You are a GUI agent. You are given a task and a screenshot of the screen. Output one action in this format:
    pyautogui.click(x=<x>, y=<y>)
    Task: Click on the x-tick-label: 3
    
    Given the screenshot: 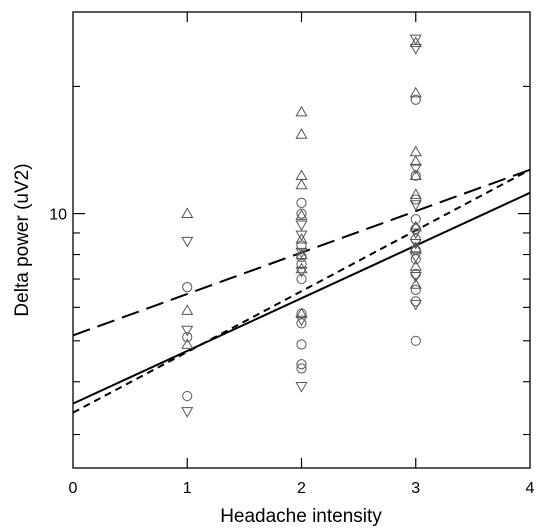 What is the action you would take?
    pyautogui.click(x=415, y=488)
    